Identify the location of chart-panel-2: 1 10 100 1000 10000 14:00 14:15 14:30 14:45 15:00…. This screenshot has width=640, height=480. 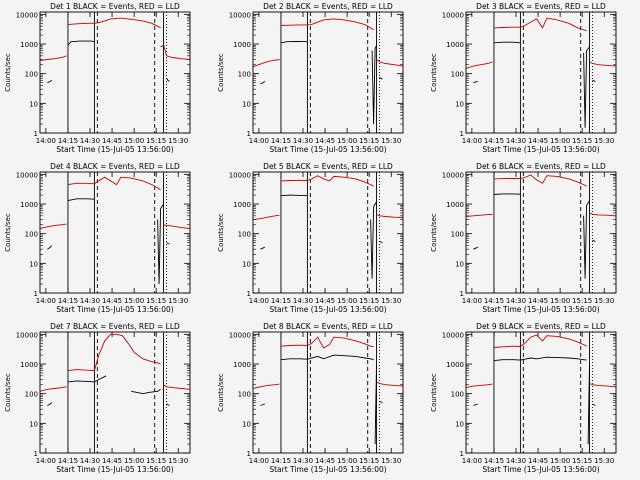
(310, 78).